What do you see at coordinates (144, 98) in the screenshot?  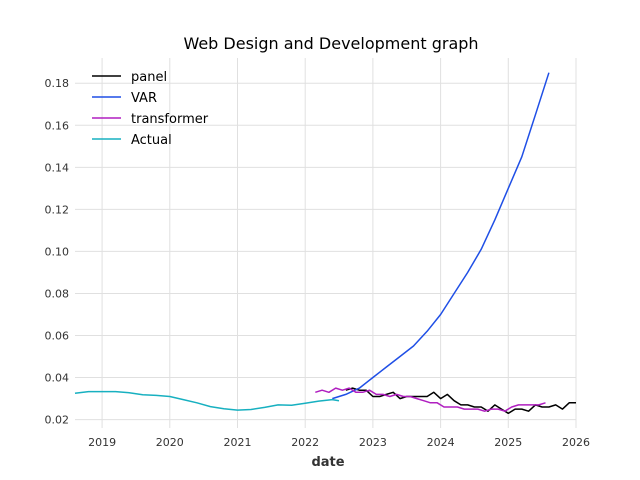 I see `legend-label-var: VAR` at bounding box center [144, 98].